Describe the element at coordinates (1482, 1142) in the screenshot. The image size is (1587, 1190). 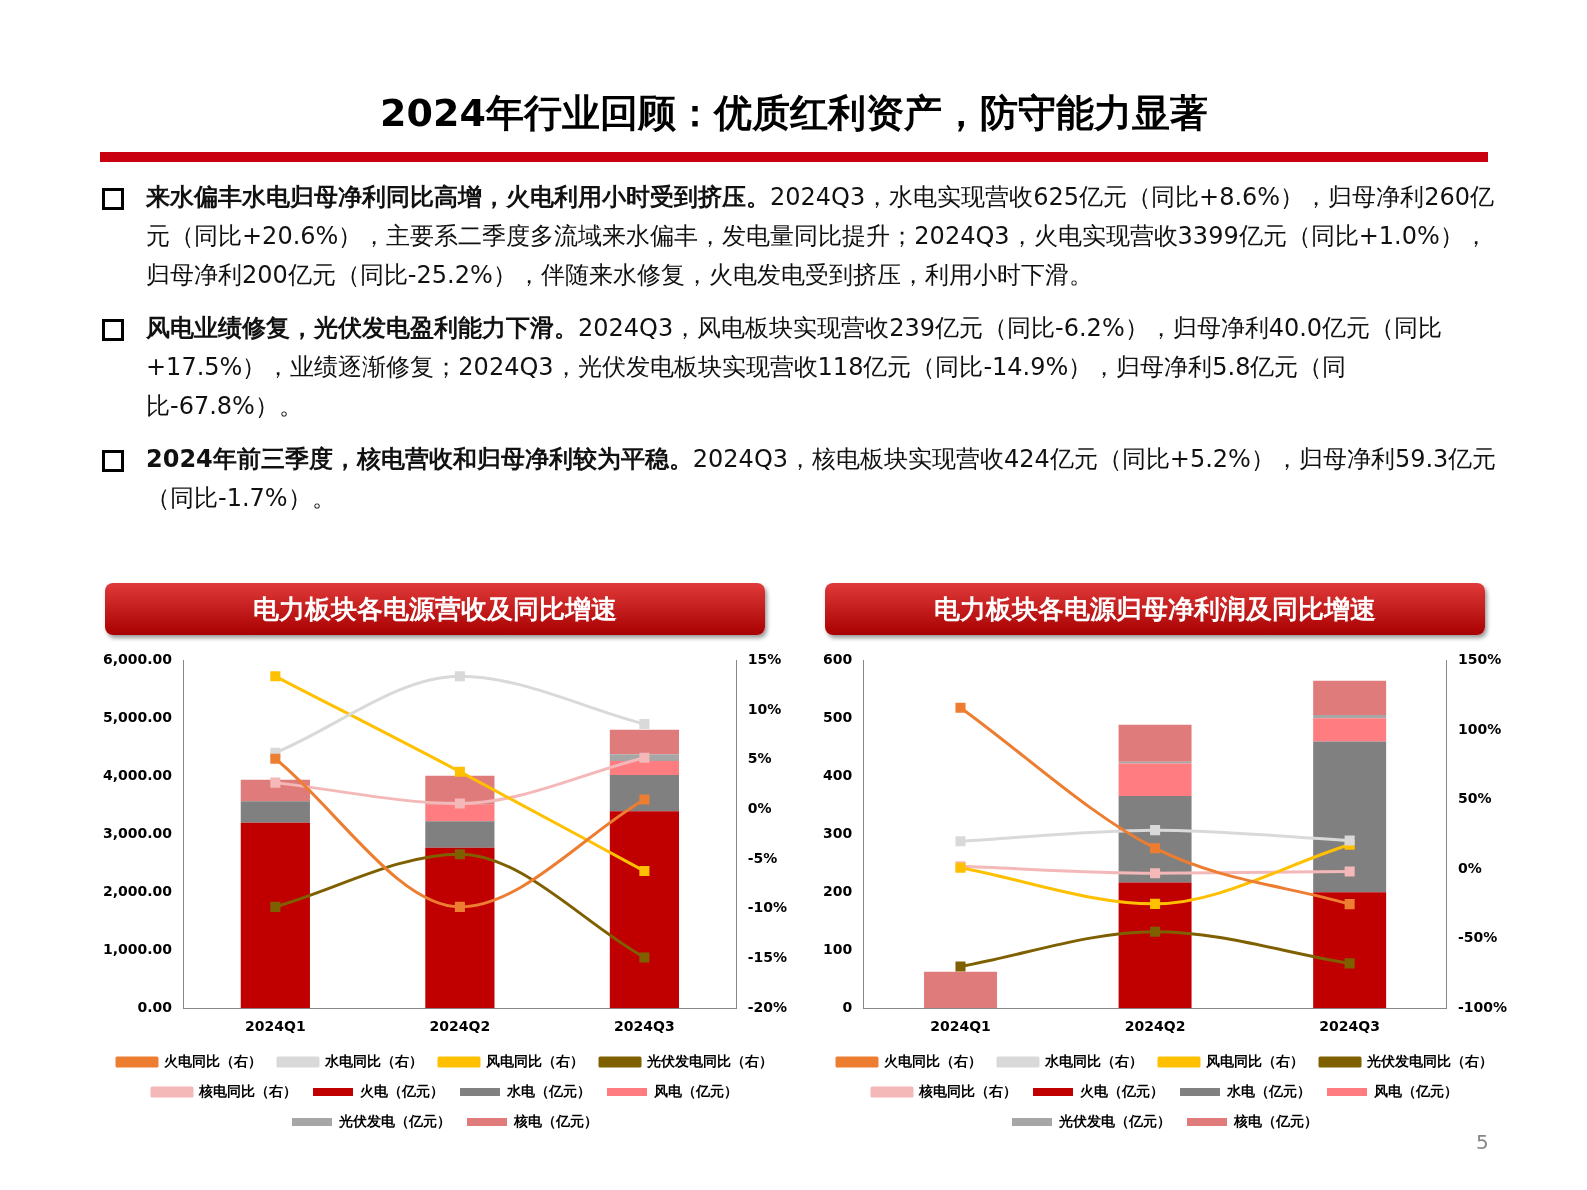
I see `text: 5` at that location.